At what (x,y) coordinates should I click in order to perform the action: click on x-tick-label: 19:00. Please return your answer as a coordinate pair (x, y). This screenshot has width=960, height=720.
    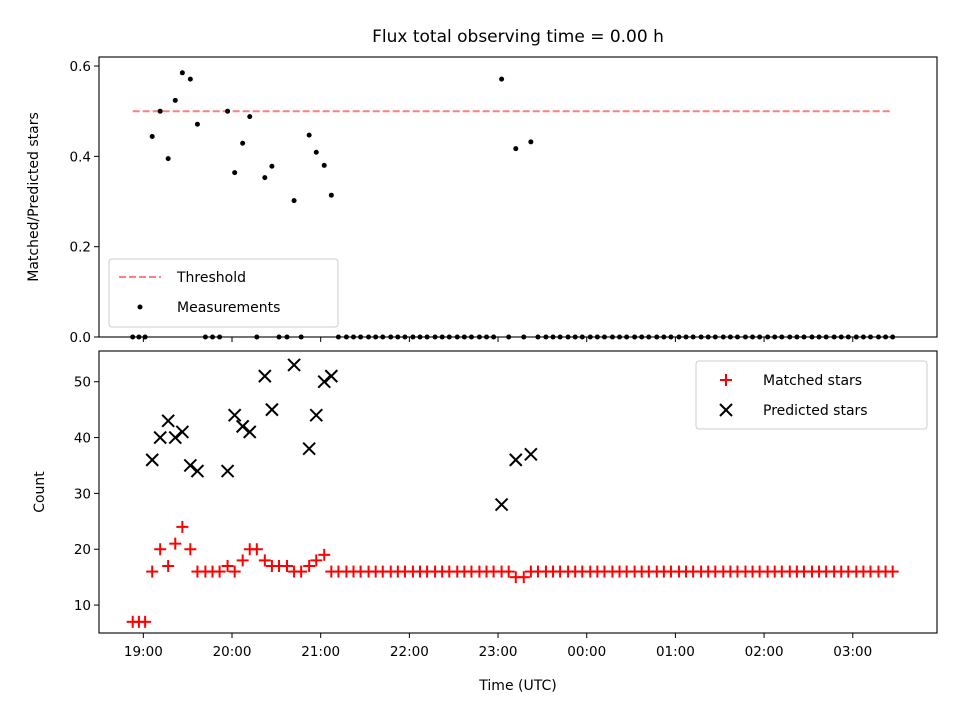
    Looking at the image, I should click on (143, 652).